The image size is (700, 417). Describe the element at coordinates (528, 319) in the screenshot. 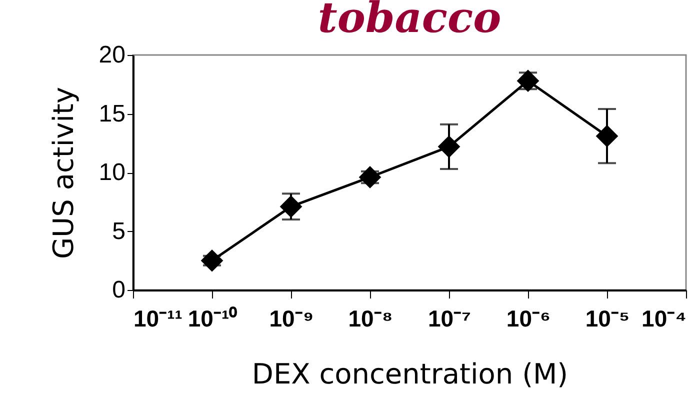

I see `x-tick-label: 10⁻⁶` at that location.